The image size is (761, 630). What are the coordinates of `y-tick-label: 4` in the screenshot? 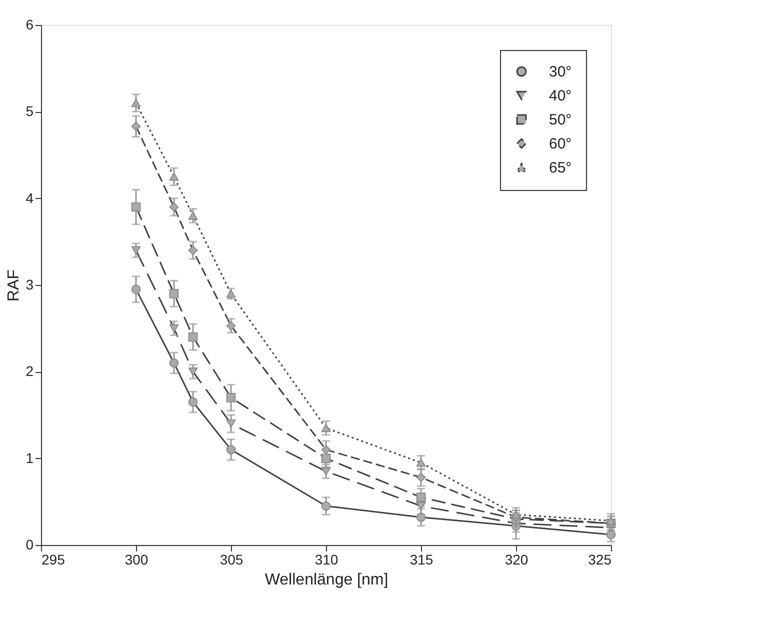 It's located at (30, 198).